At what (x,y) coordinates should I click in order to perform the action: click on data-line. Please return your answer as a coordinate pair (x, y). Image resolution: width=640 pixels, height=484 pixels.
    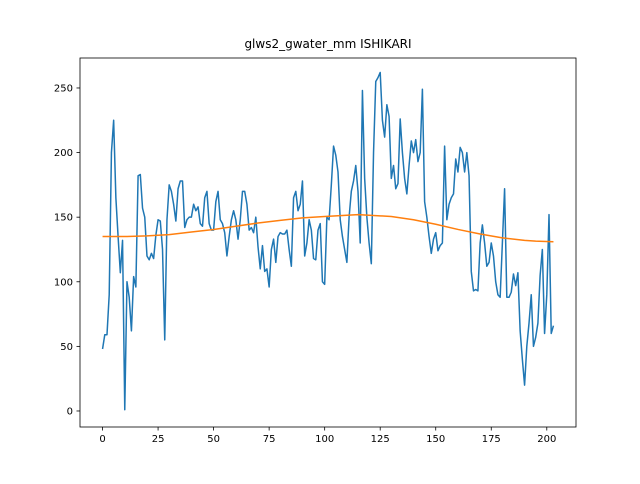
    Looking at the image, I should click on (328, 228).